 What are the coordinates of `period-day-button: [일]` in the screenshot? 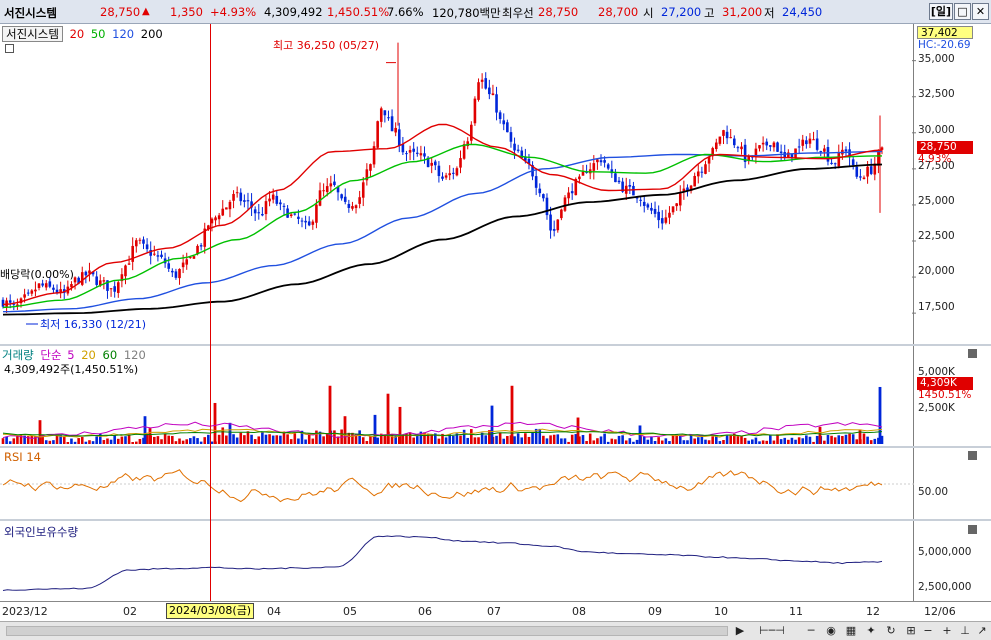 It's located at (941, 11).